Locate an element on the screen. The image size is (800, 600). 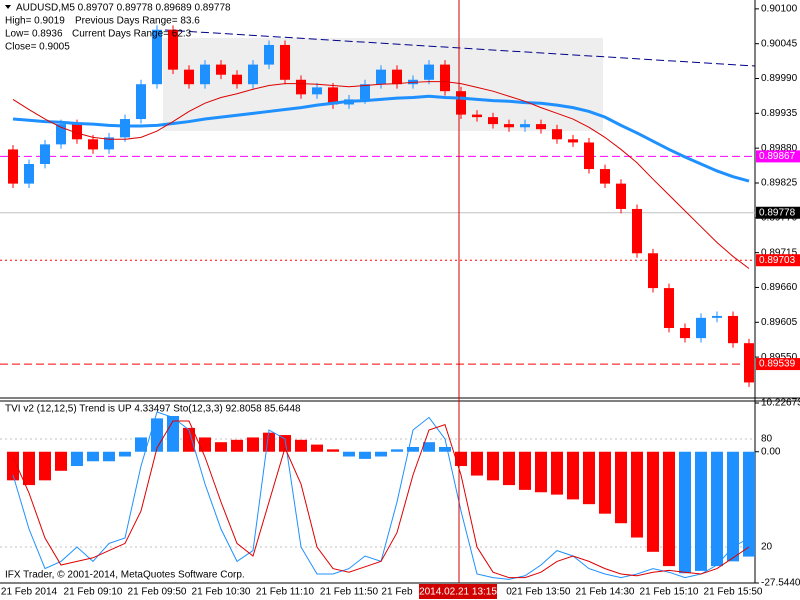
y-tick-label: -27.54406 is located at coordinates (780, 583).